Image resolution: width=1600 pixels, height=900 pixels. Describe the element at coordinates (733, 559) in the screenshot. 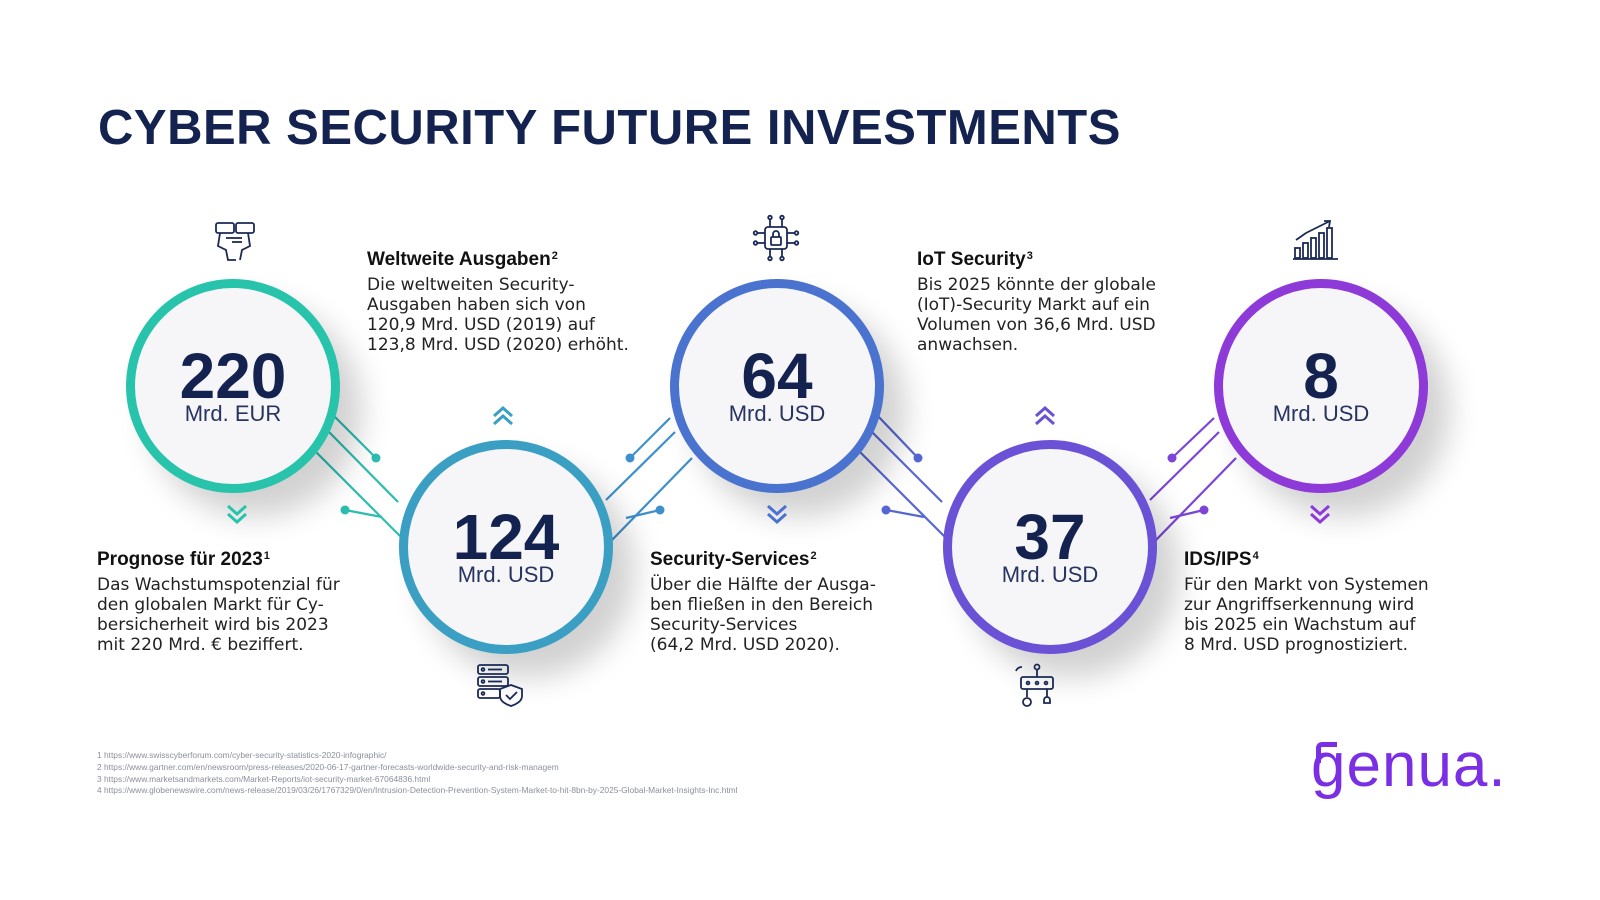

I see `info-heading: Security-Services2` at that location.